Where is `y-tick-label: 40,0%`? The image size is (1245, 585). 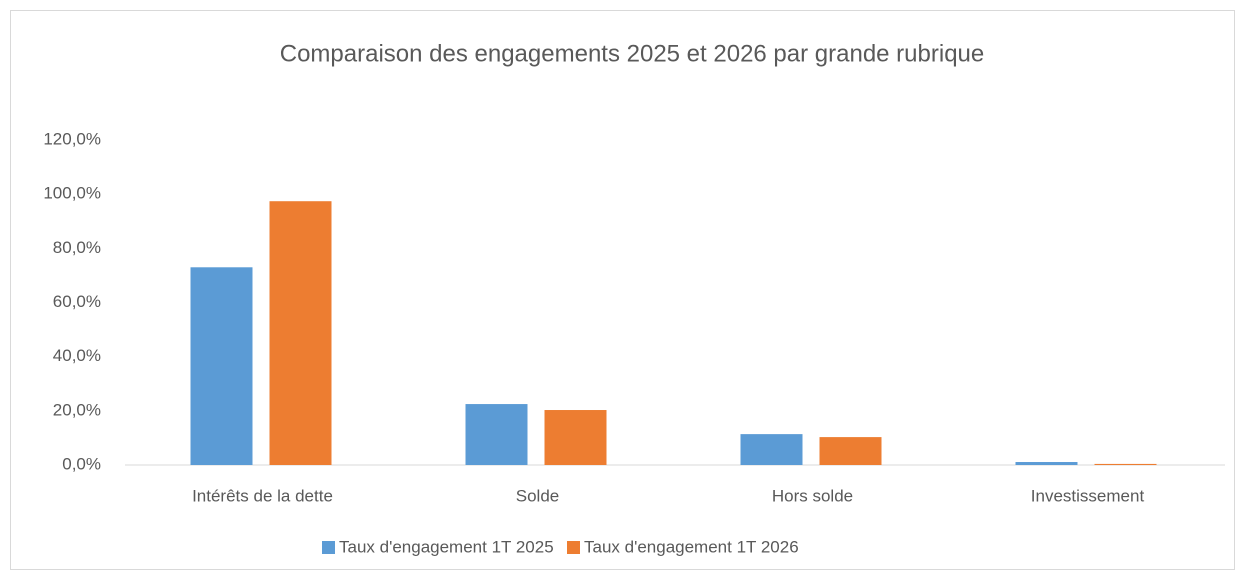 y-tick-label: 40,0% is located at coordinates (77, 355).